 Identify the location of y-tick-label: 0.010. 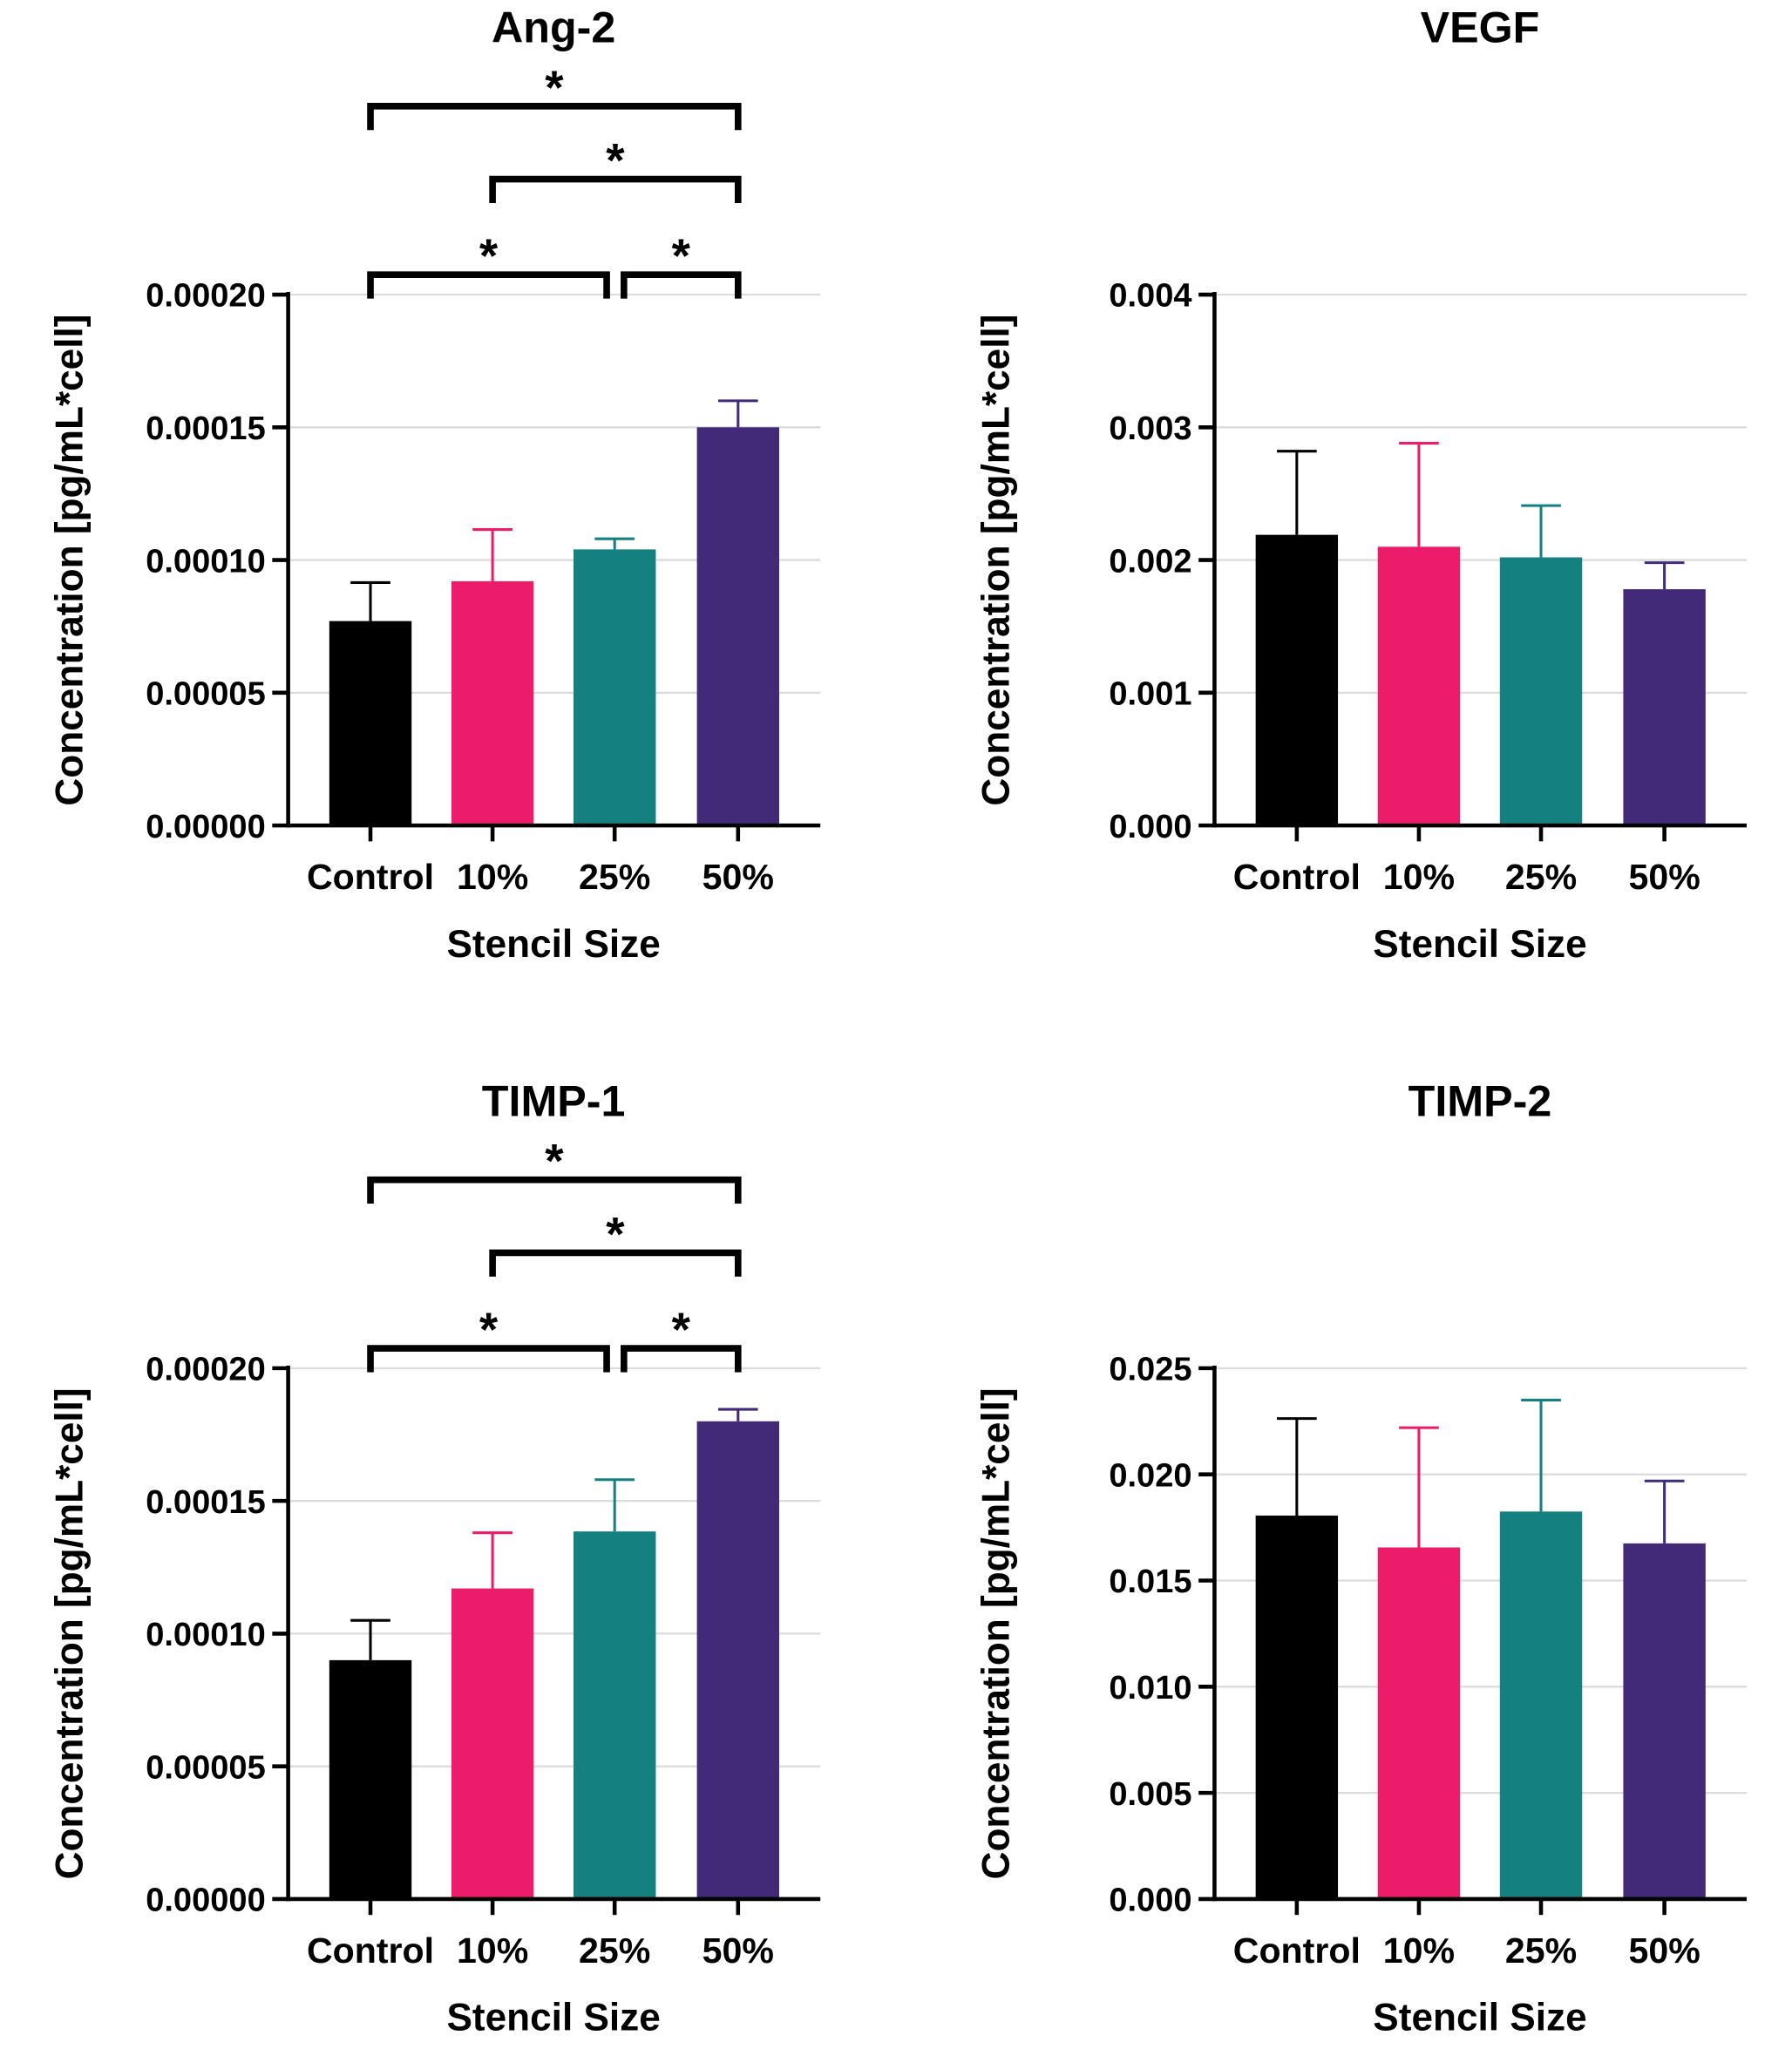
(1150, 1688).